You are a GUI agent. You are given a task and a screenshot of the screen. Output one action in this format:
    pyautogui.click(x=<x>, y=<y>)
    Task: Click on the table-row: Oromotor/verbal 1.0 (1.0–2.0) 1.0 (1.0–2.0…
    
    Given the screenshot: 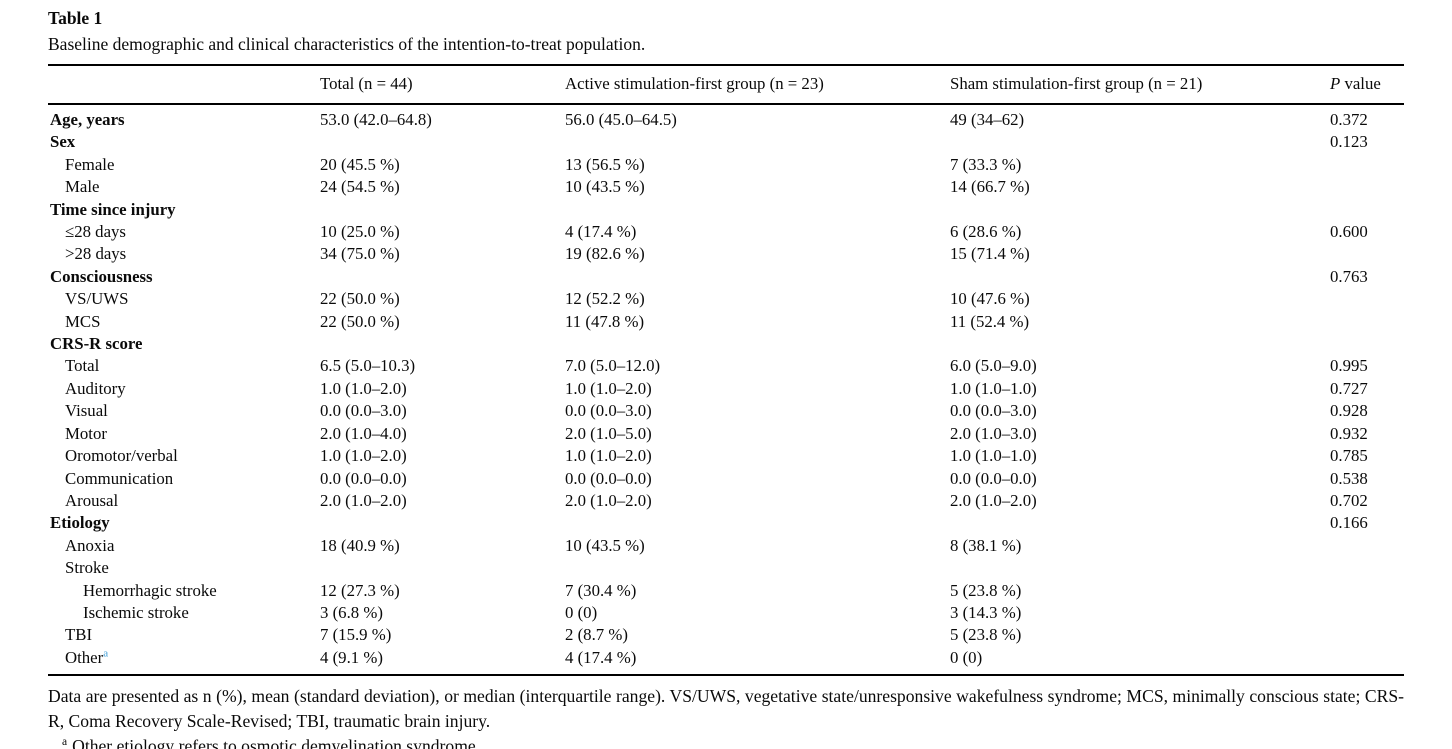 What is the action you would take?
    pyautogui.click(x=726, y=456)
    